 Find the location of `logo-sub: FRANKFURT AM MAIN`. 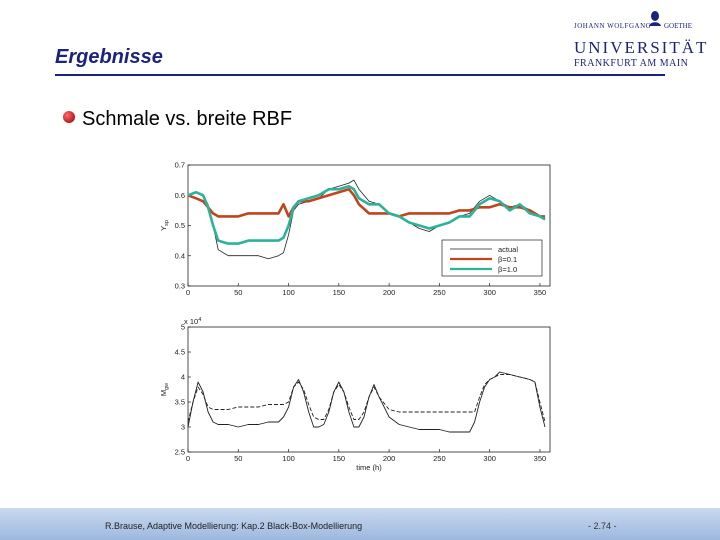

logo-sub: FRANKFURT AM MAIN is located at coordinates (631, 63).